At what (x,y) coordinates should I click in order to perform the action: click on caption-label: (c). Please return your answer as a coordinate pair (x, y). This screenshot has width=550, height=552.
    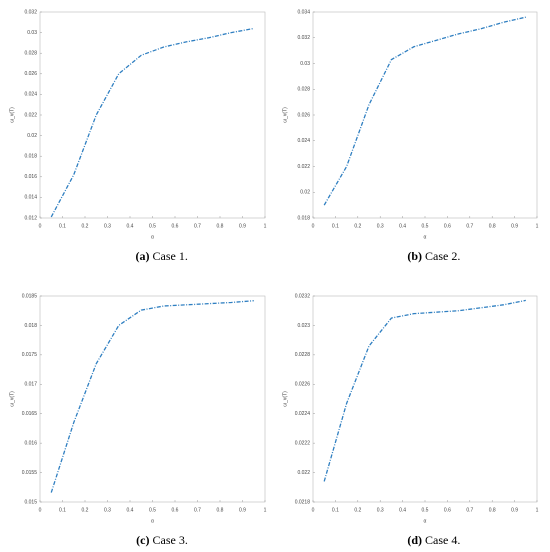
    Looking at the image, I should click on (142, 540).